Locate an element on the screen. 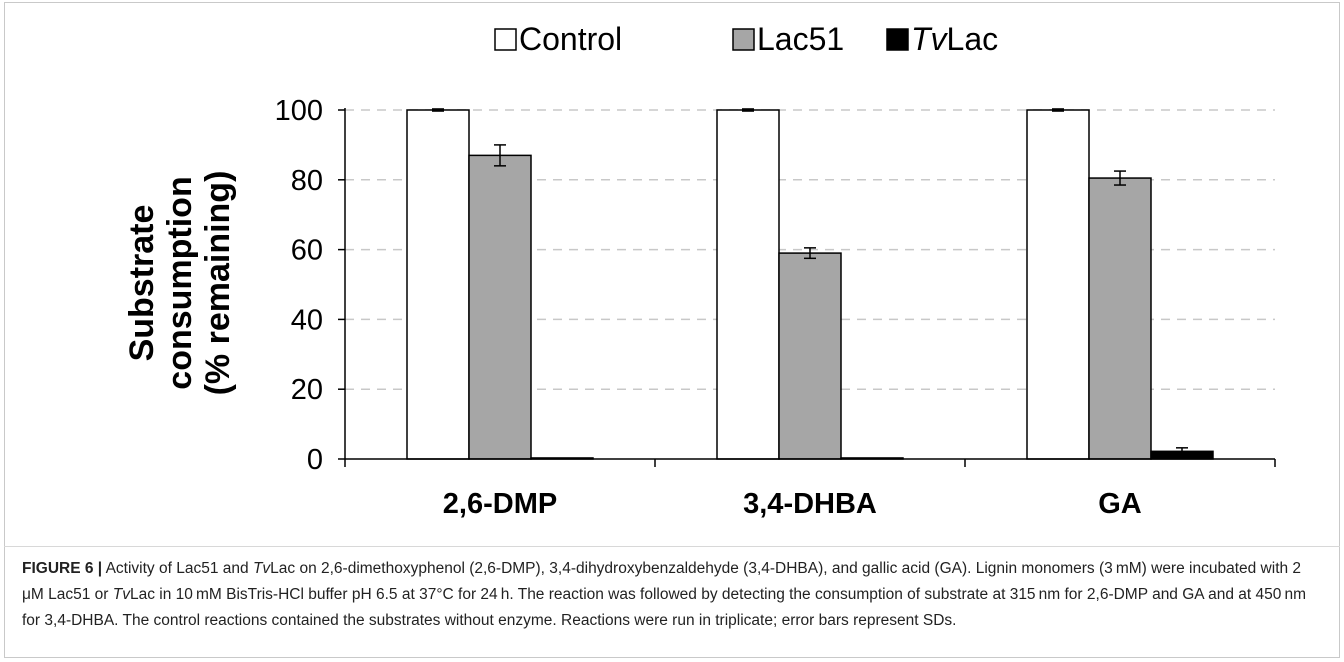  figure-label: FIGURE 6 | is located at coordinates (62, 568).